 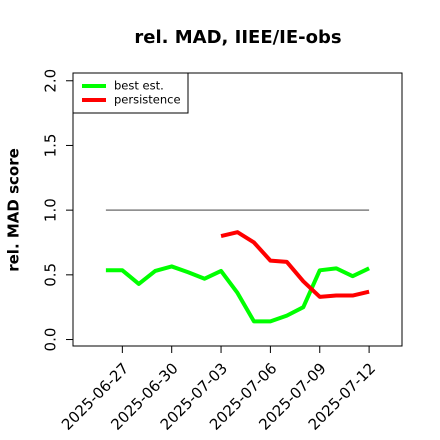 I want to click on y-tick-label: 2.0, so click(x=51, y=81).